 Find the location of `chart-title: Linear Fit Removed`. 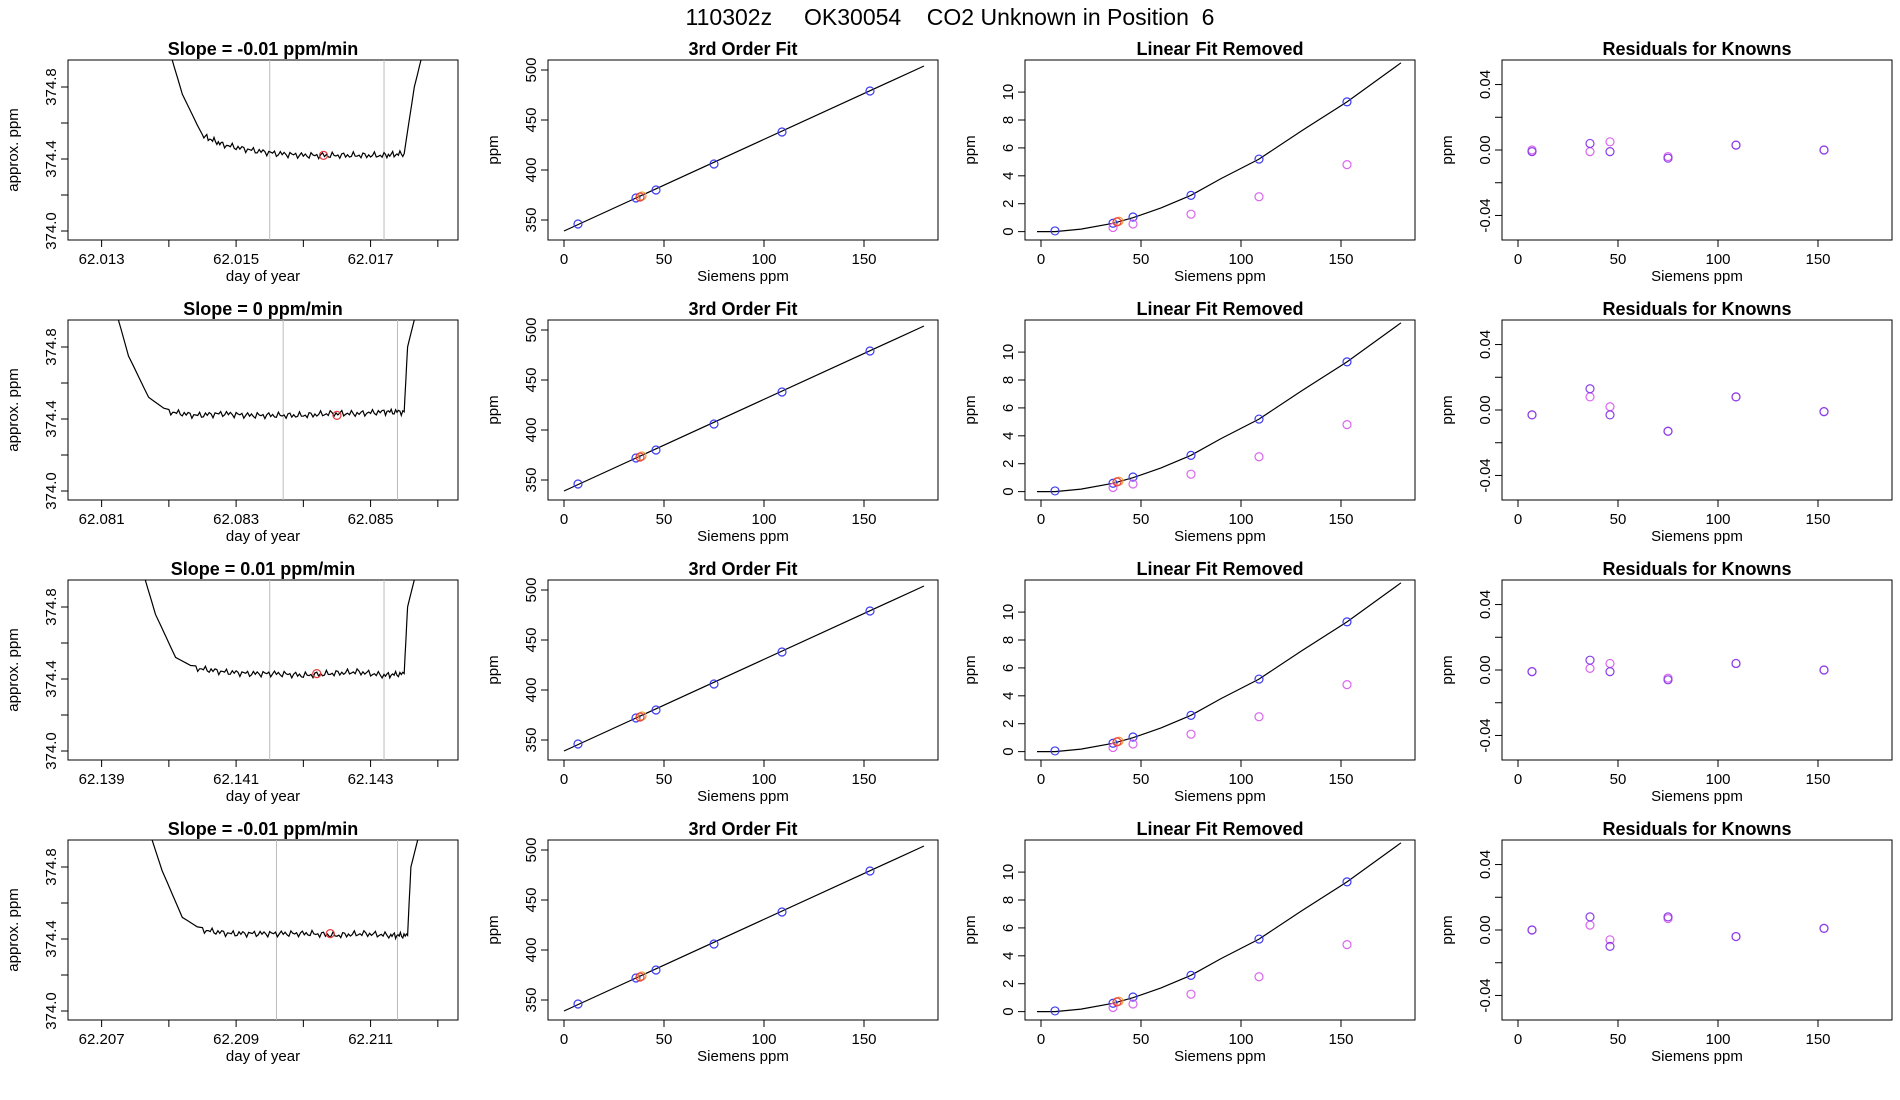

chart-title: Linear Fit Removed is located at coordinates (1219, 49).